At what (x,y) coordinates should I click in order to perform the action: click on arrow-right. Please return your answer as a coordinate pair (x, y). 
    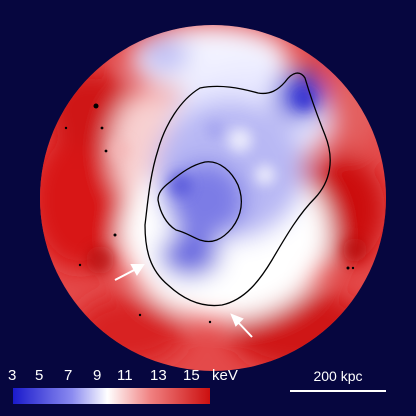
    Looking at the image, I should click on (241, 325).